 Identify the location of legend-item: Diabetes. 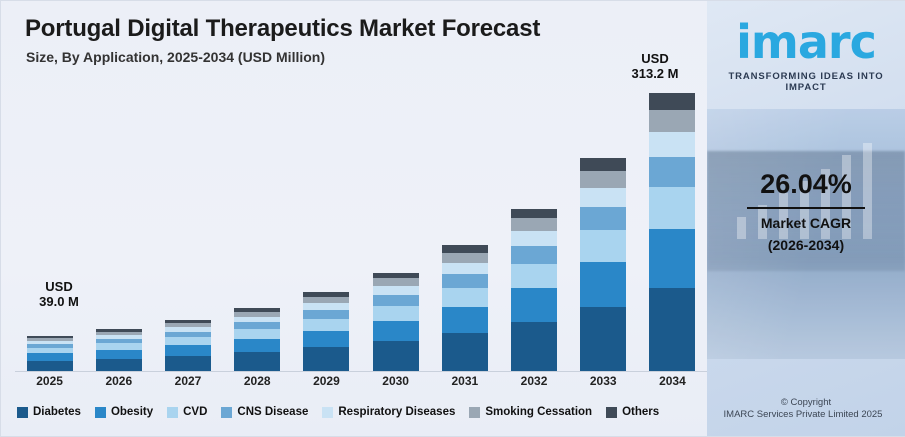
(49, 412).